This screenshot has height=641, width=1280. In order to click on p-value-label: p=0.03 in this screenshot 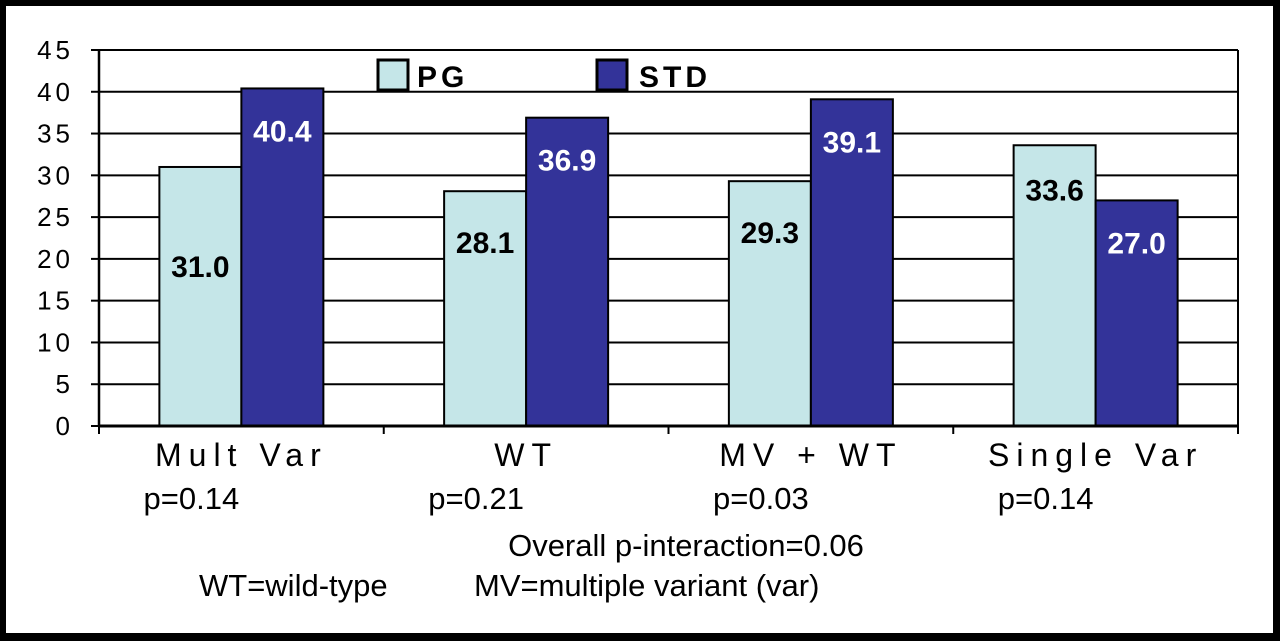, I will do `click(761, 498)`.